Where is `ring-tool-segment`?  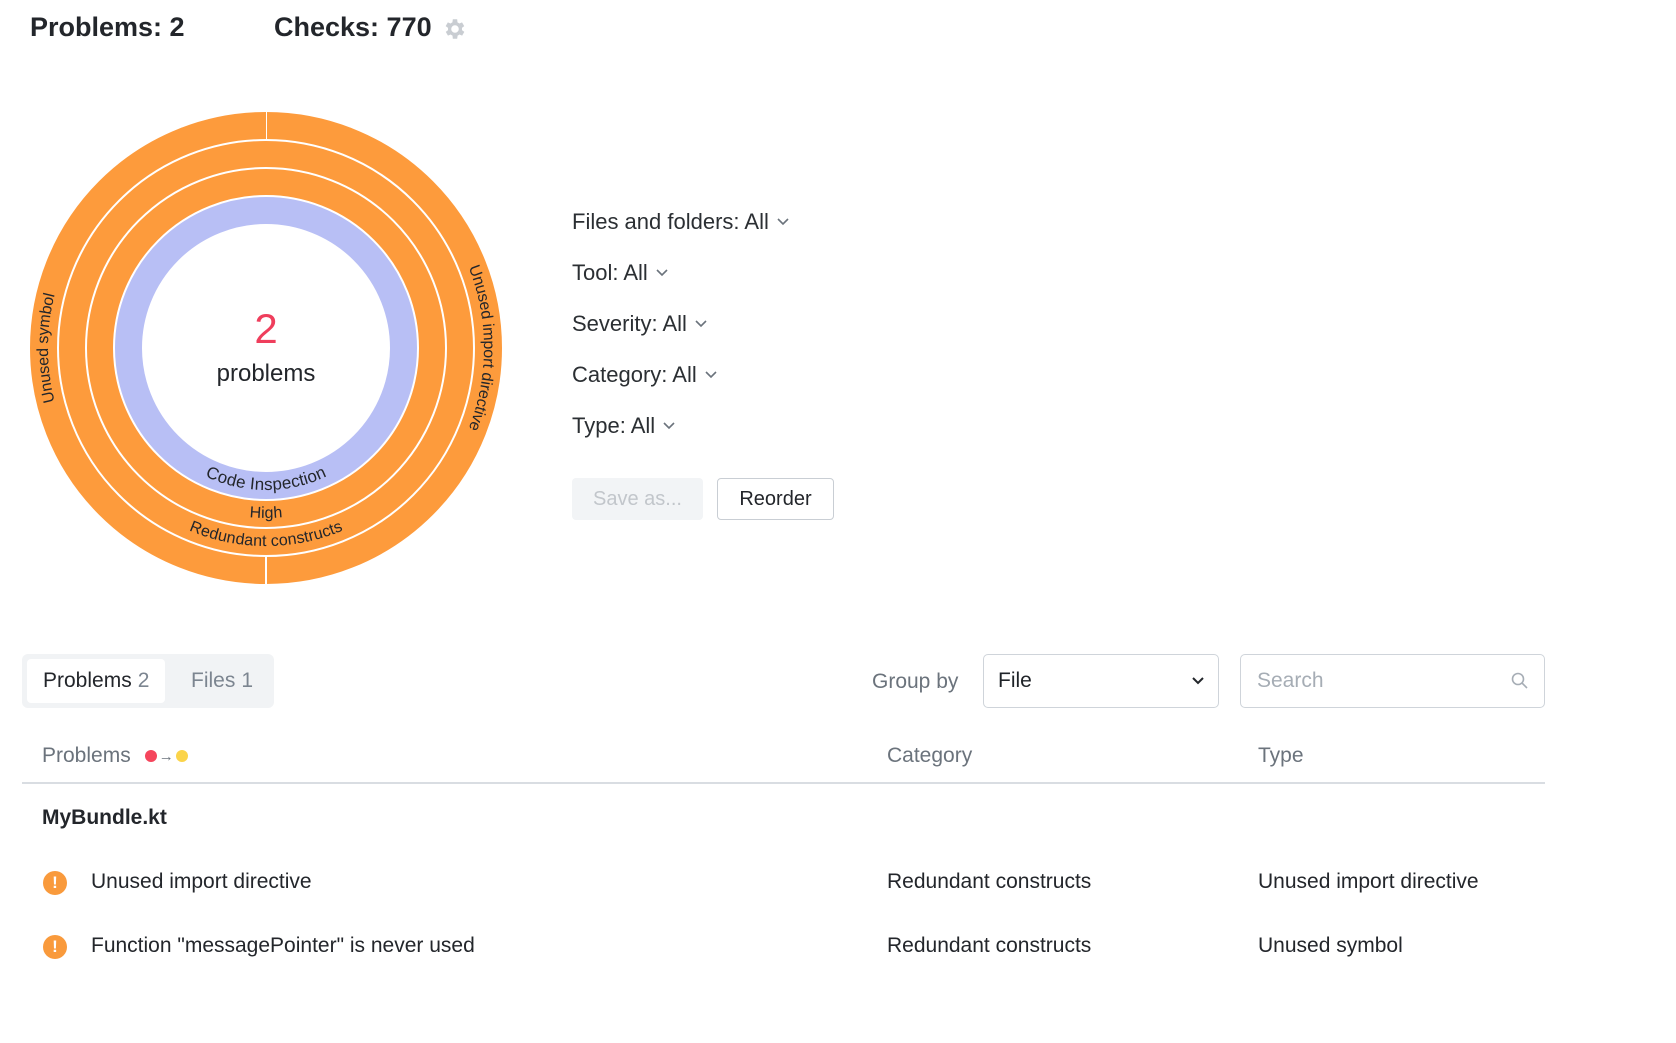
ring-tool-segment is located at coordinates (266, 348).